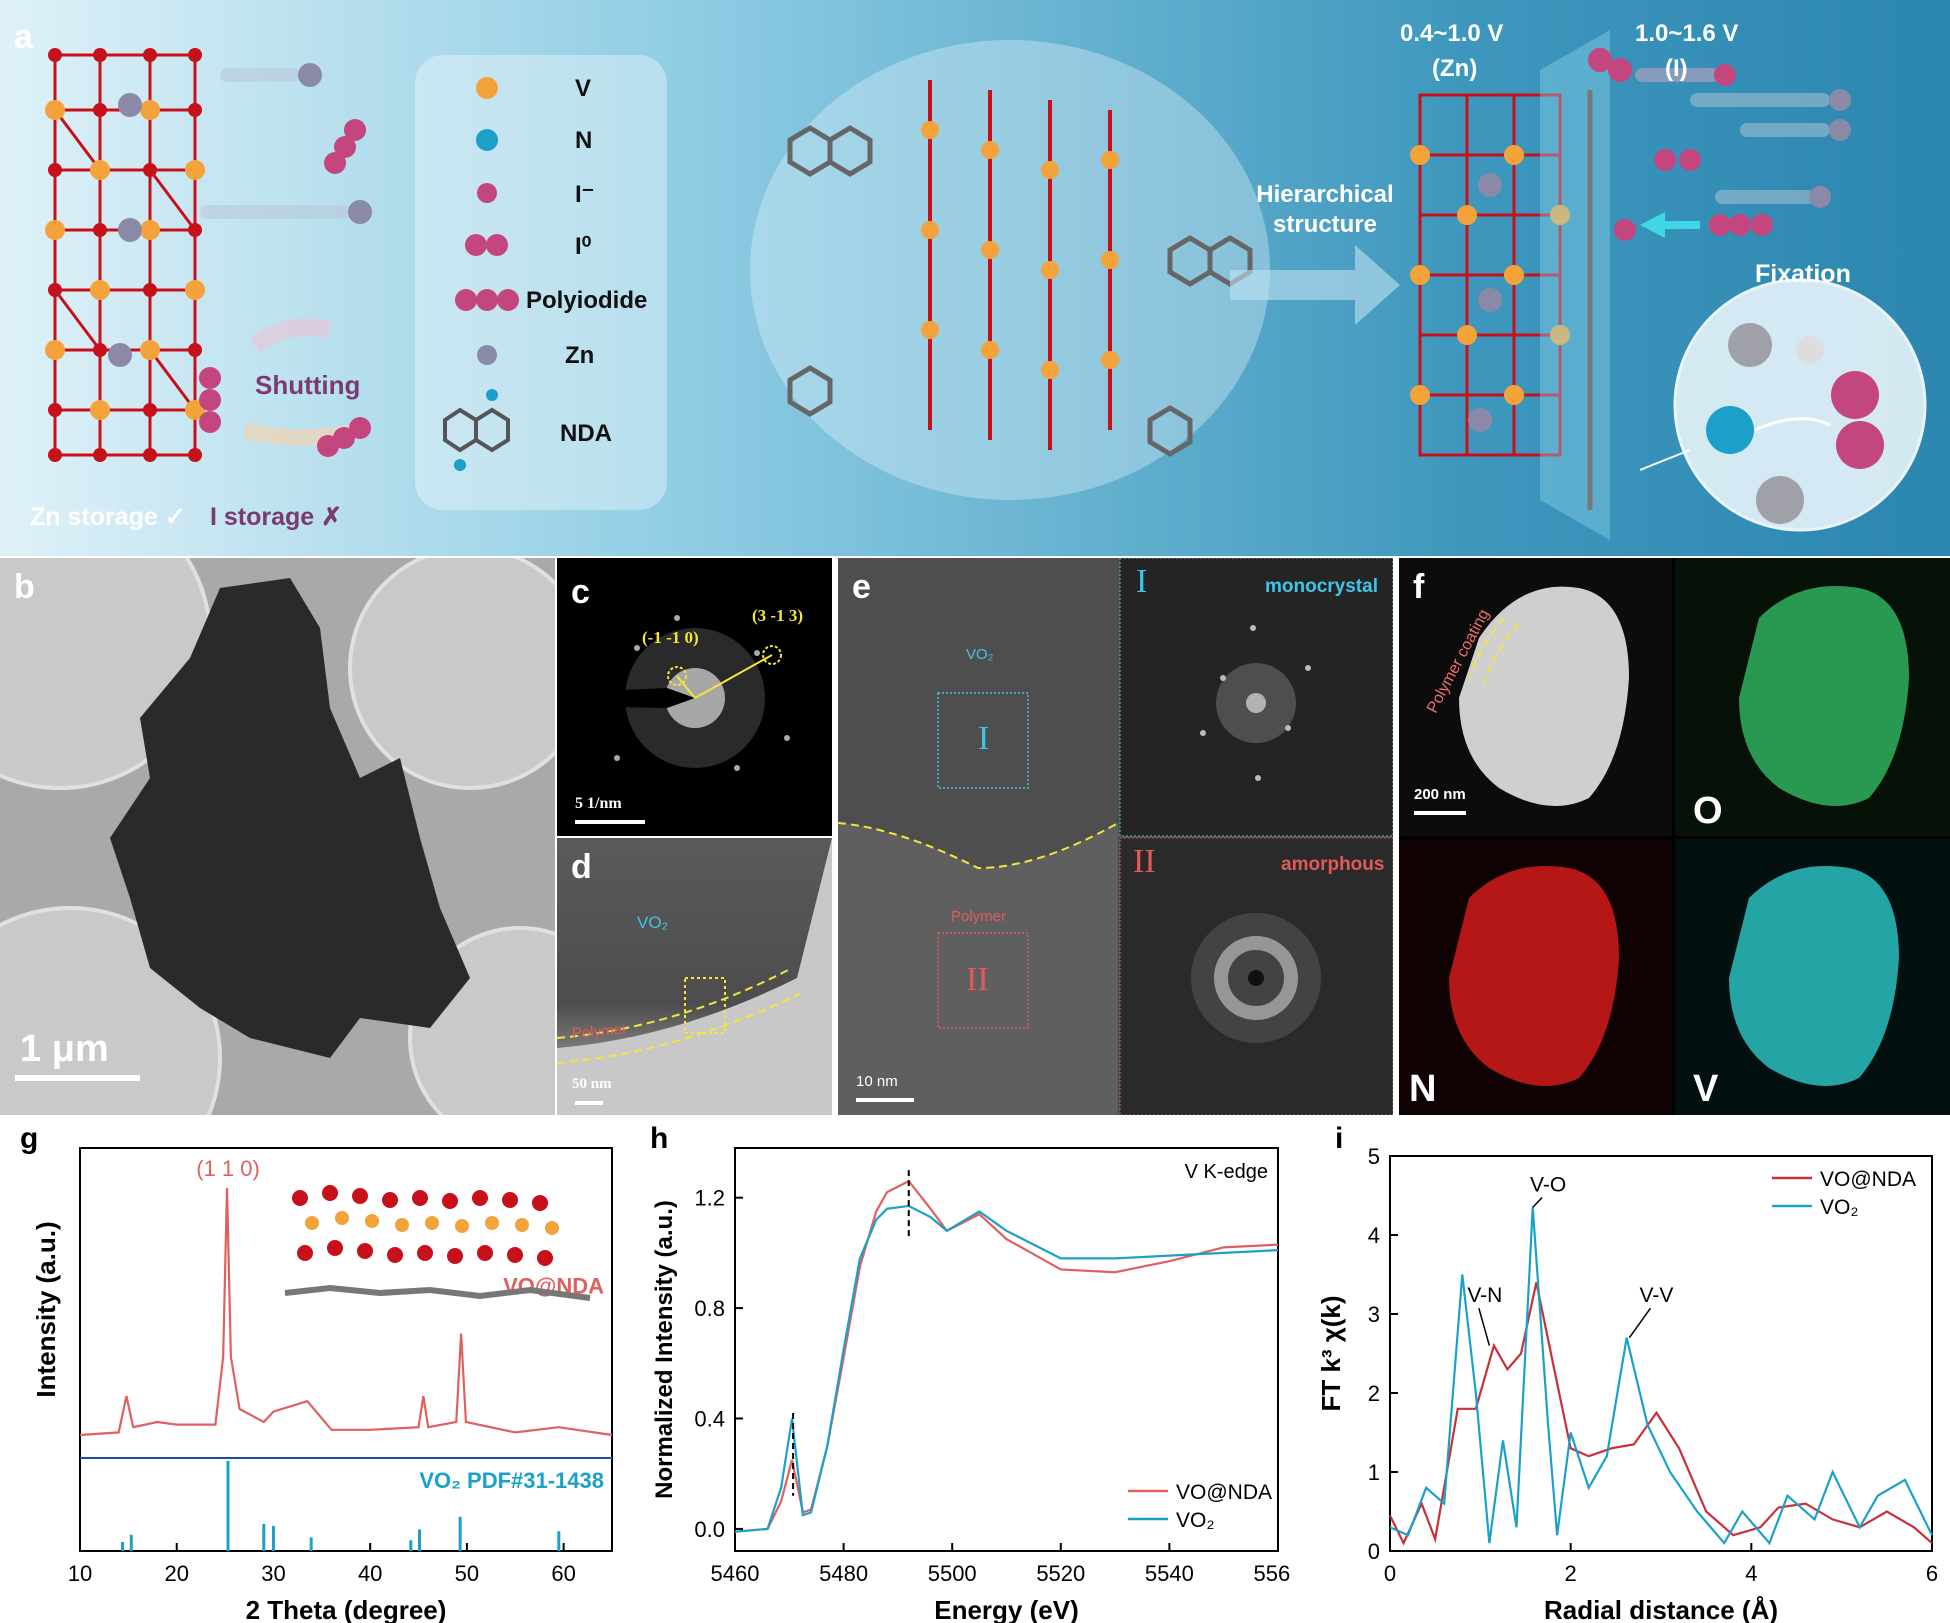  Describe the element at coordinates (583, 246) in the screenshot. I see `legend-i0-label: I⁰` at that location.